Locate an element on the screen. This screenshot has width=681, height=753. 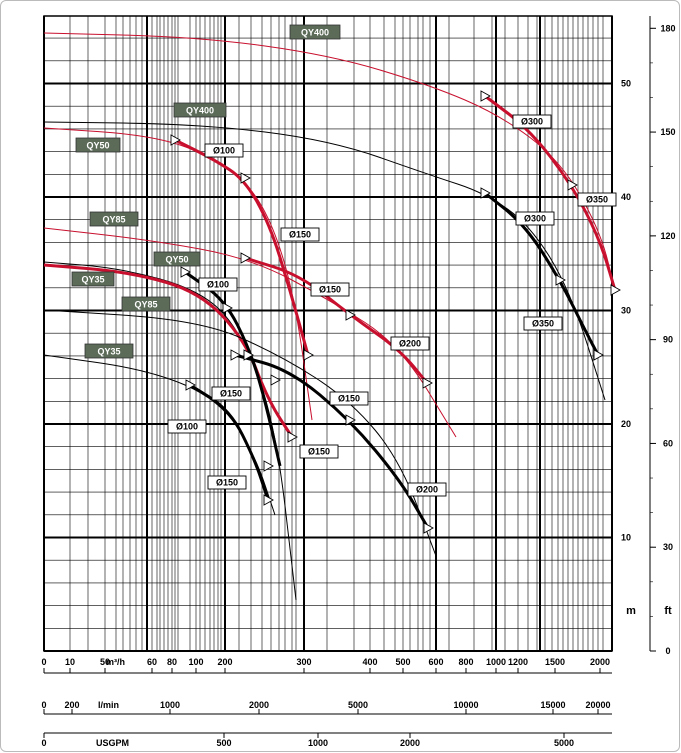
ft-tick-label: 150 is located at coordinates (667, 132).